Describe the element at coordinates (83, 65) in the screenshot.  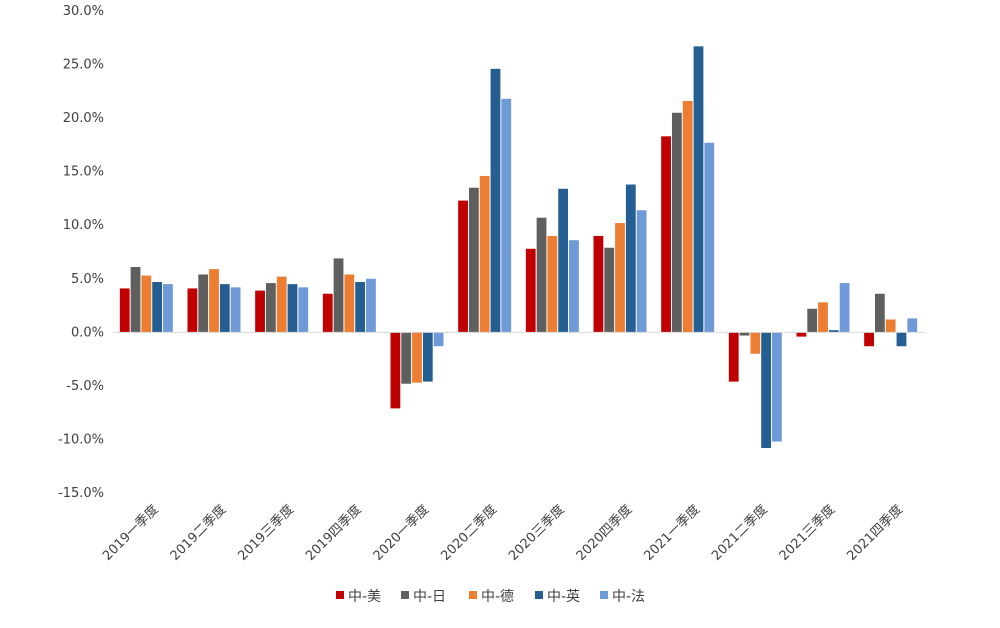
I see `y-tick-label: 25.0%` at that location.